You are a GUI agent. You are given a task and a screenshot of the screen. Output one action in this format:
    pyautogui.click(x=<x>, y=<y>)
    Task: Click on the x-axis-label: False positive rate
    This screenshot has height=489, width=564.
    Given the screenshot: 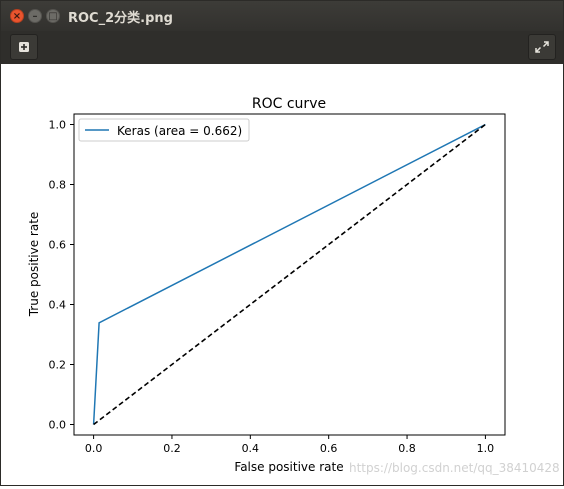 What is the action you would take?
    pyautogui.click(x=288, y=467)
    